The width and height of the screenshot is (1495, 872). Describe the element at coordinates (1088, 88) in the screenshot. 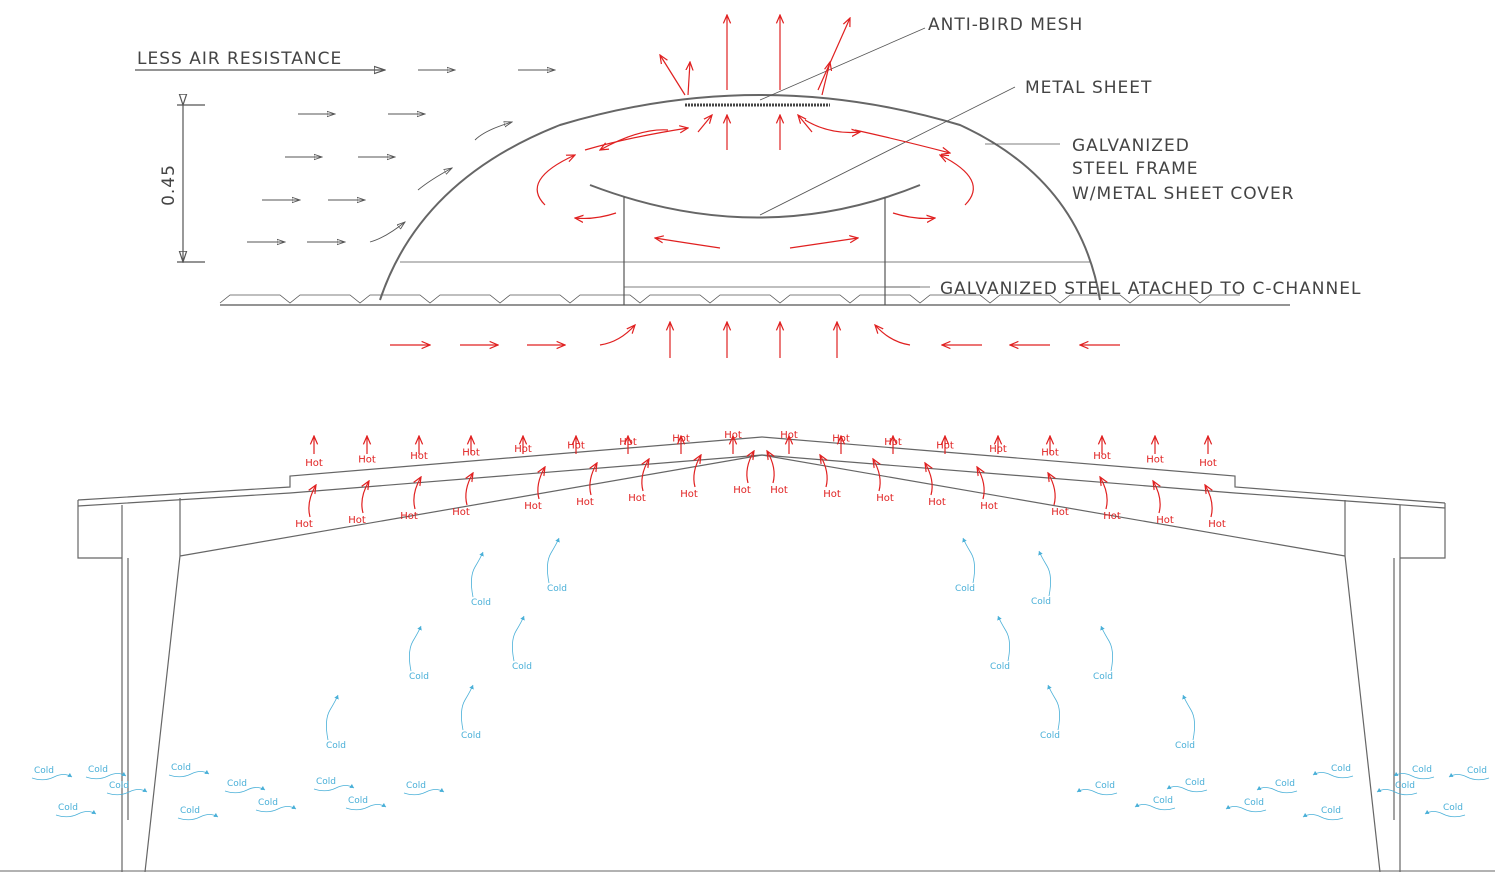

I see `label: METAL SHEET` at that location.